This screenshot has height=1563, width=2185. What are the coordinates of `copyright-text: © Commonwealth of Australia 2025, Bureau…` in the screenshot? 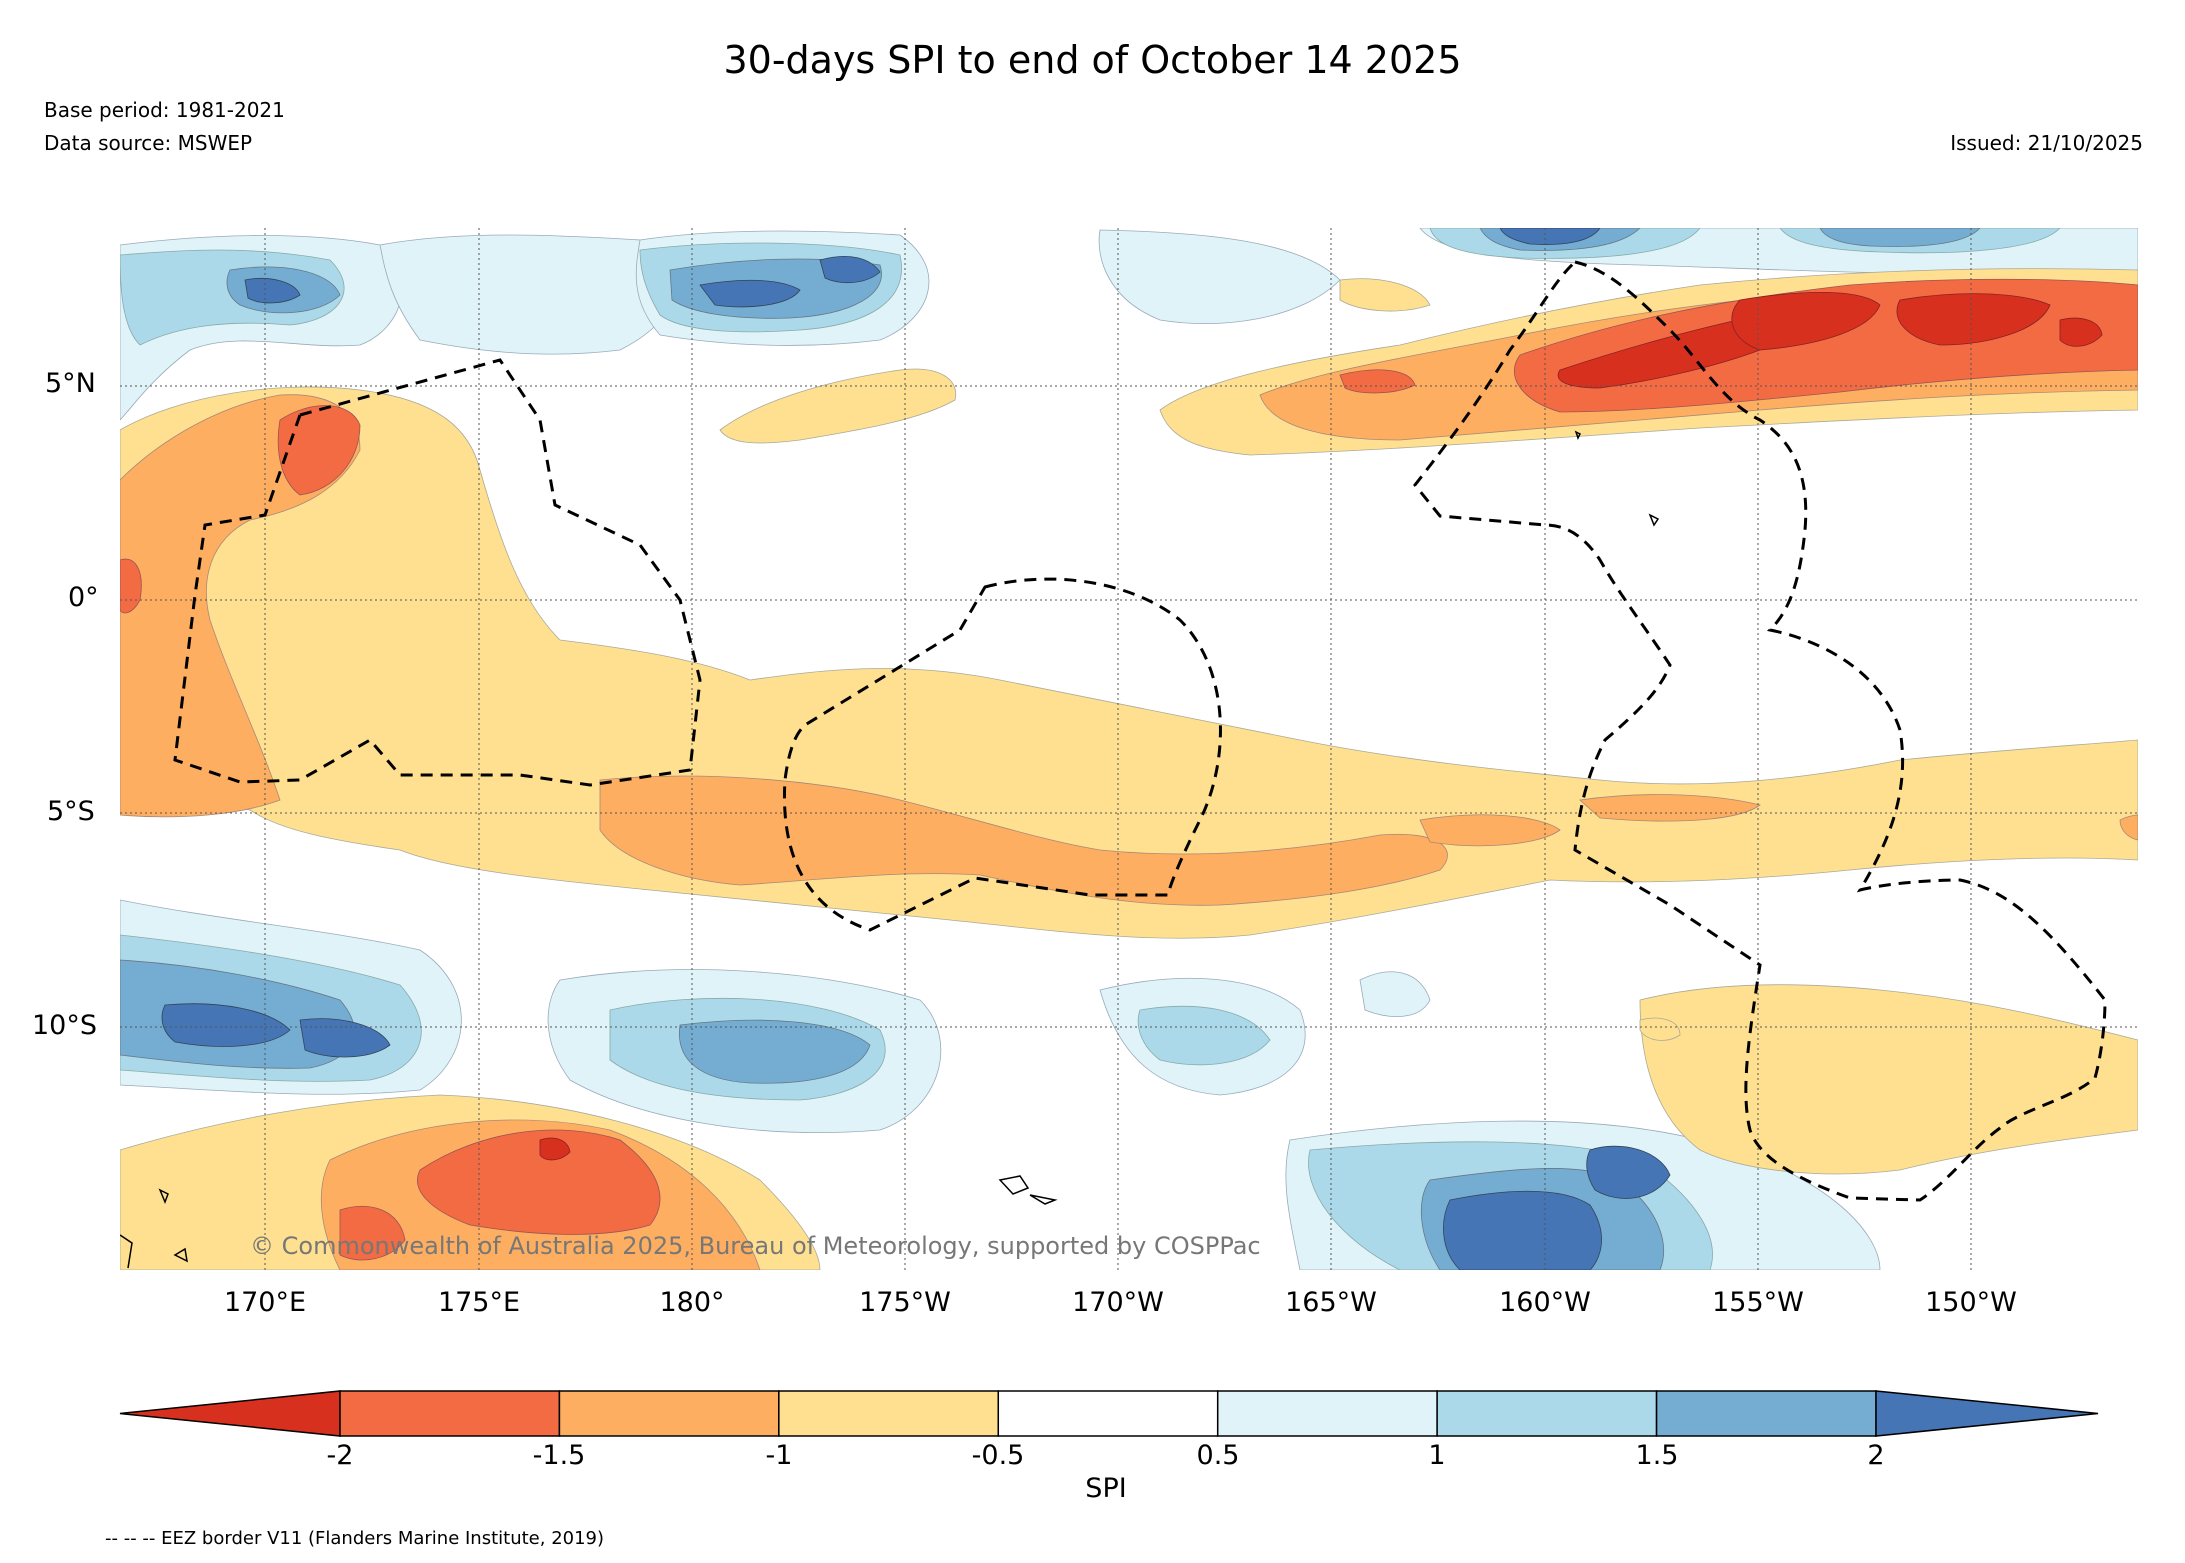 It's located at (755, 1246).